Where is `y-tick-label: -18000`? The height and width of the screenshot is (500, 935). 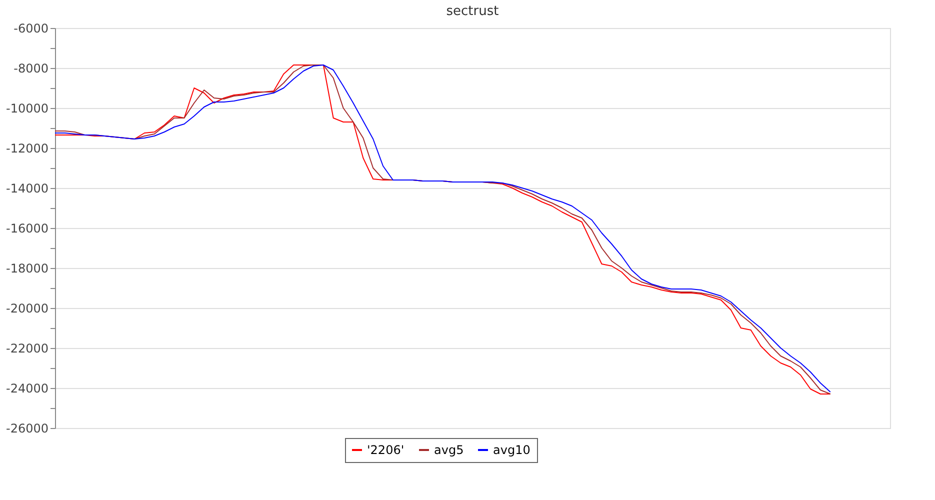 y-tick-label: -18000 is located at coordinates (27, 269).